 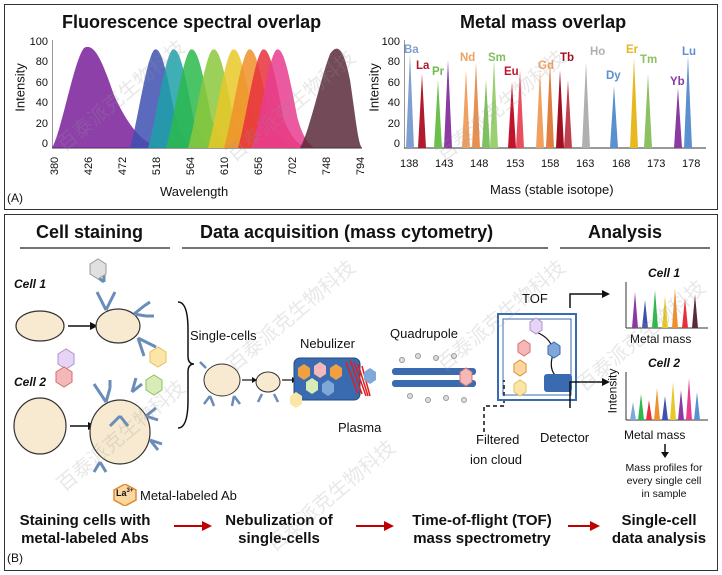 I want to click on peak-eu2, so click(x=520, y=109).